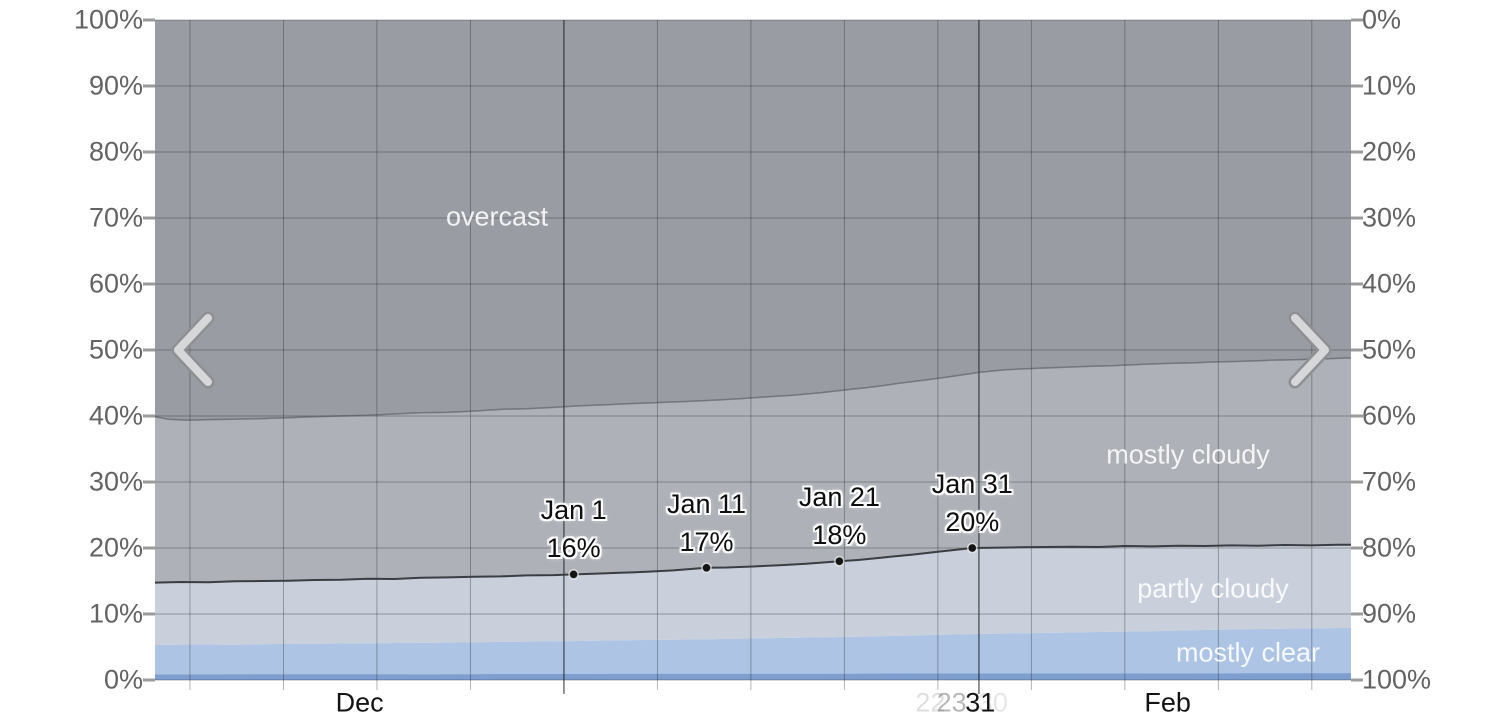  What do you see at coordinates (753, 651) in the screenshot?
I see `band-area-mostly-clear` at bounding box center [753, 651].